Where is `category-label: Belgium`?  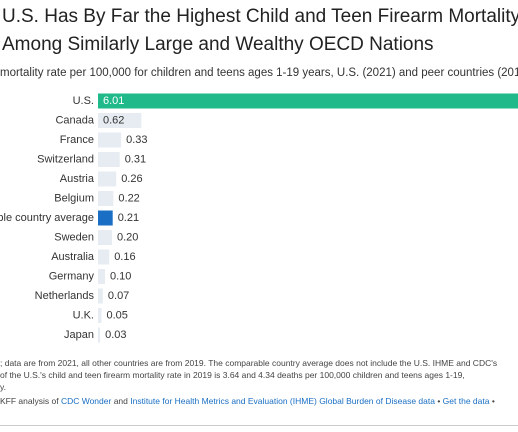 category-label: Belgium is located at coordinates (74, 198).